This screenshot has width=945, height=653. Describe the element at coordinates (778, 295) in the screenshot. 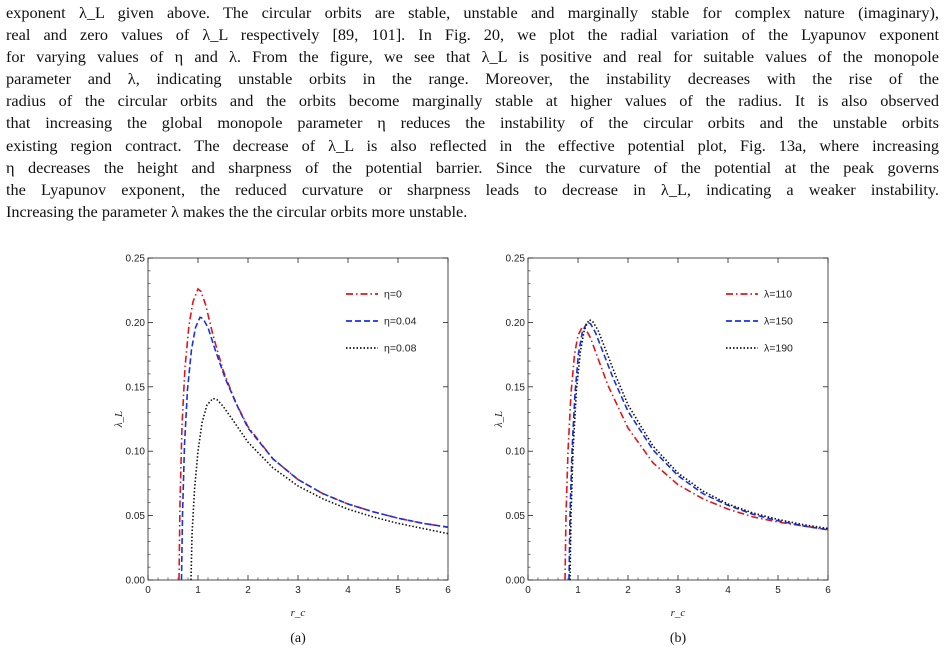

I see `legend-label-1: λ=110` at that location.